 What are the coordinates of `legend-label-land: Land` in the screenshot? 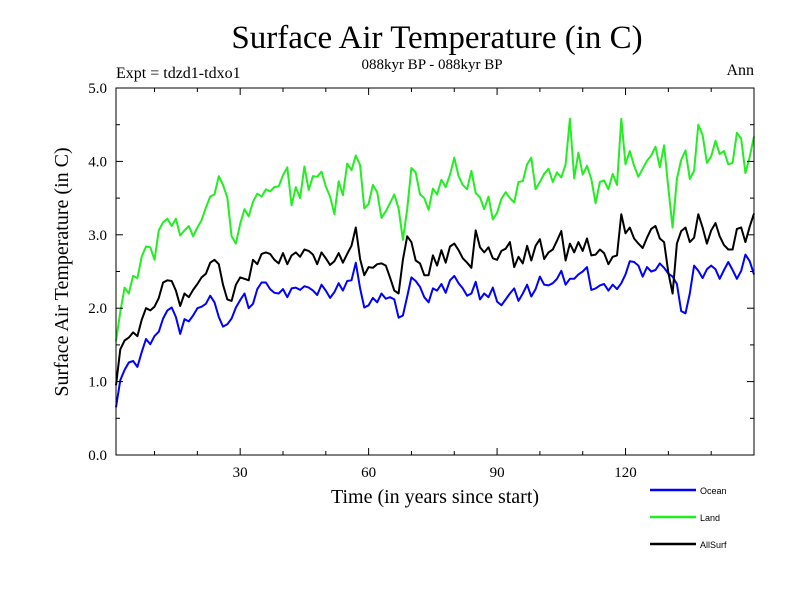 It's located at (710, 518).